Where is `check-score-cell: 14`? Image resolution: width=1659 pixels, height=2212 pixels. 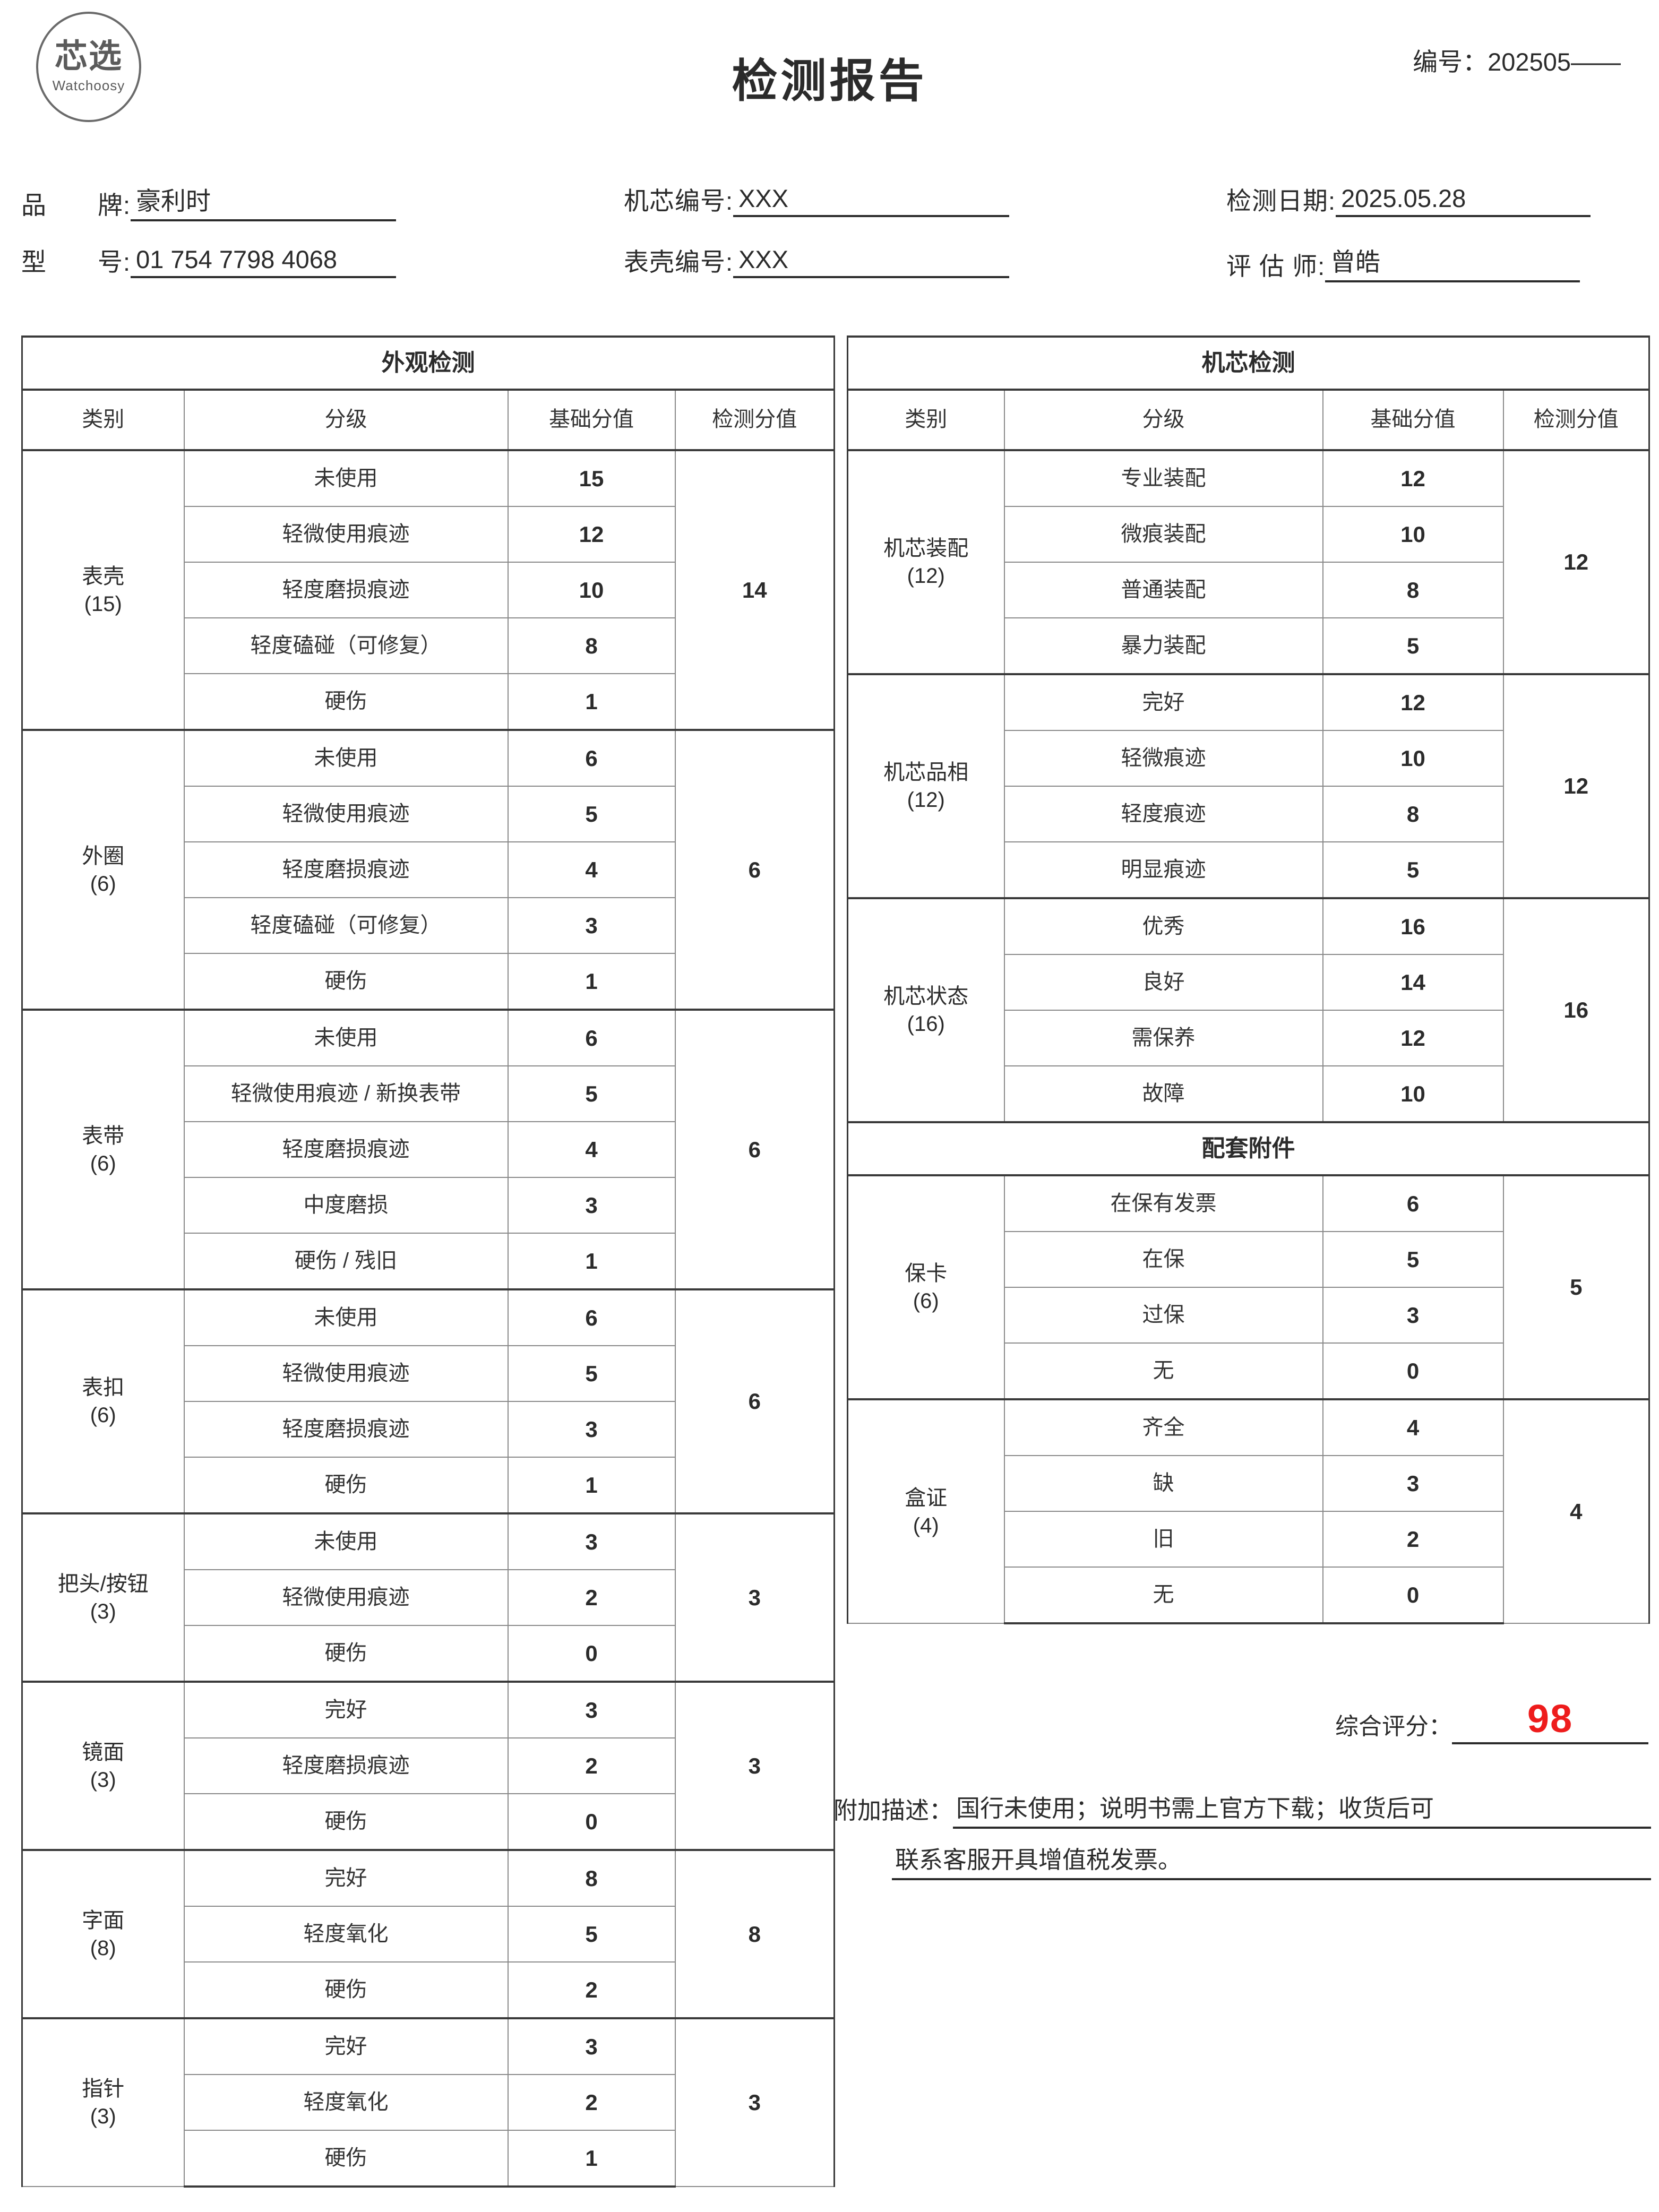 check-score-cell: 14 is located at coordinates (754, 589).